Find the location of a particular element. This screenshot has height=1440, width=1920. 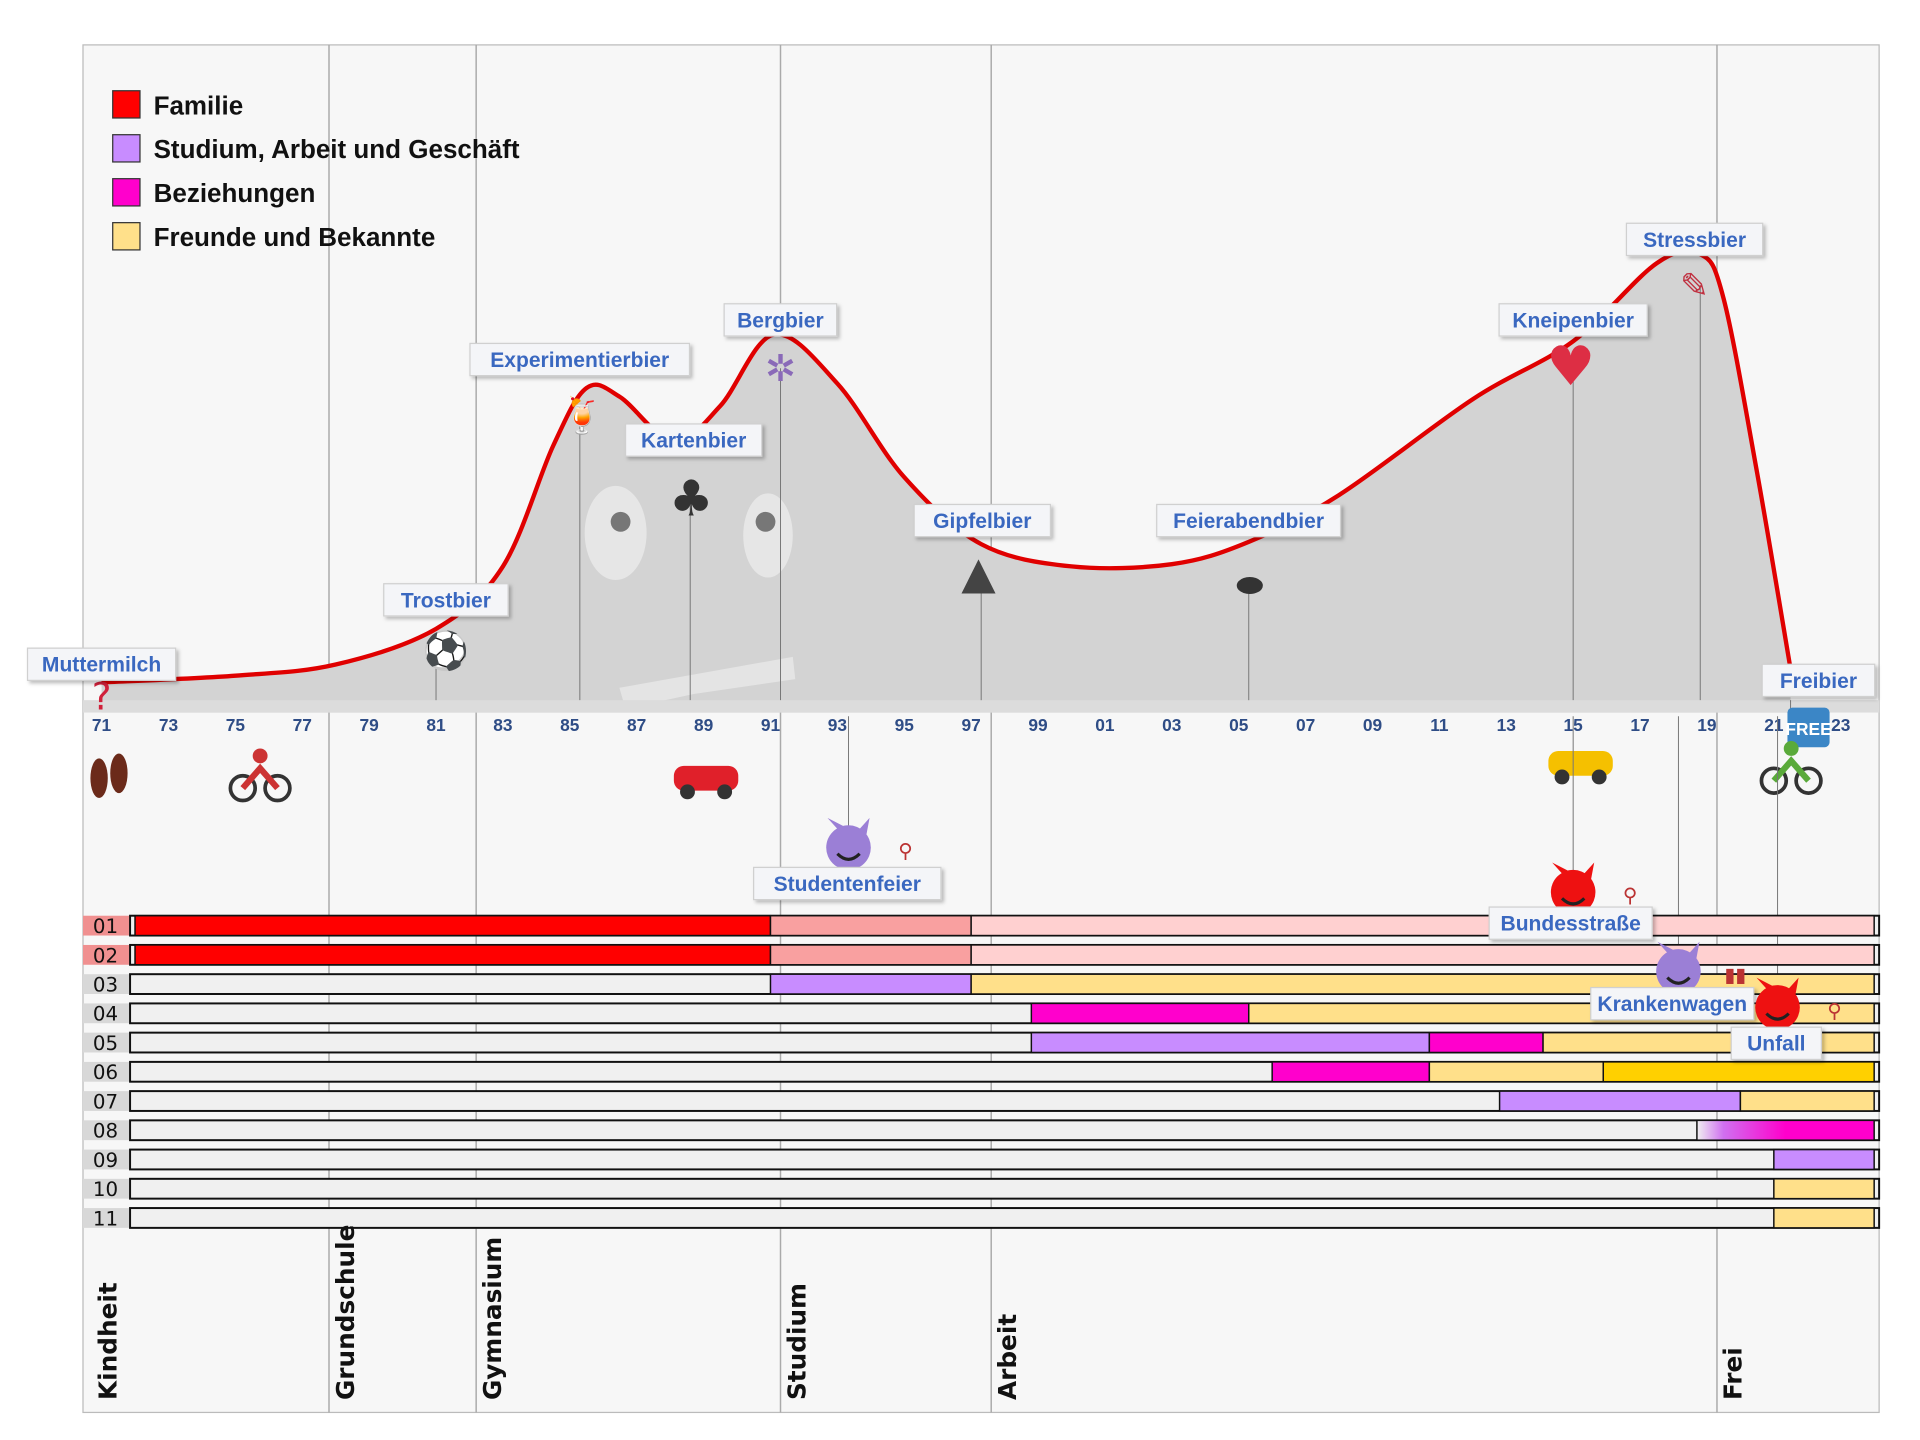

event-label: Kneipenbier is located at coordinates (1573, 320).